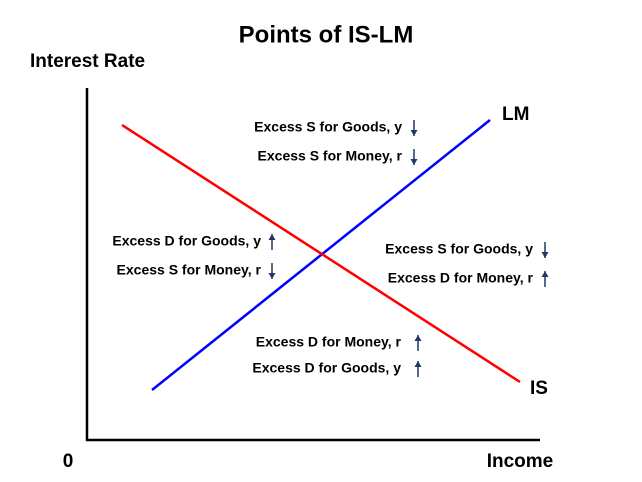 This screenshot has width=642, height=482. Describe the element at coordinates (87, 61) in the screenshot. I see `y-axis-label: Interest Rate` at that location.